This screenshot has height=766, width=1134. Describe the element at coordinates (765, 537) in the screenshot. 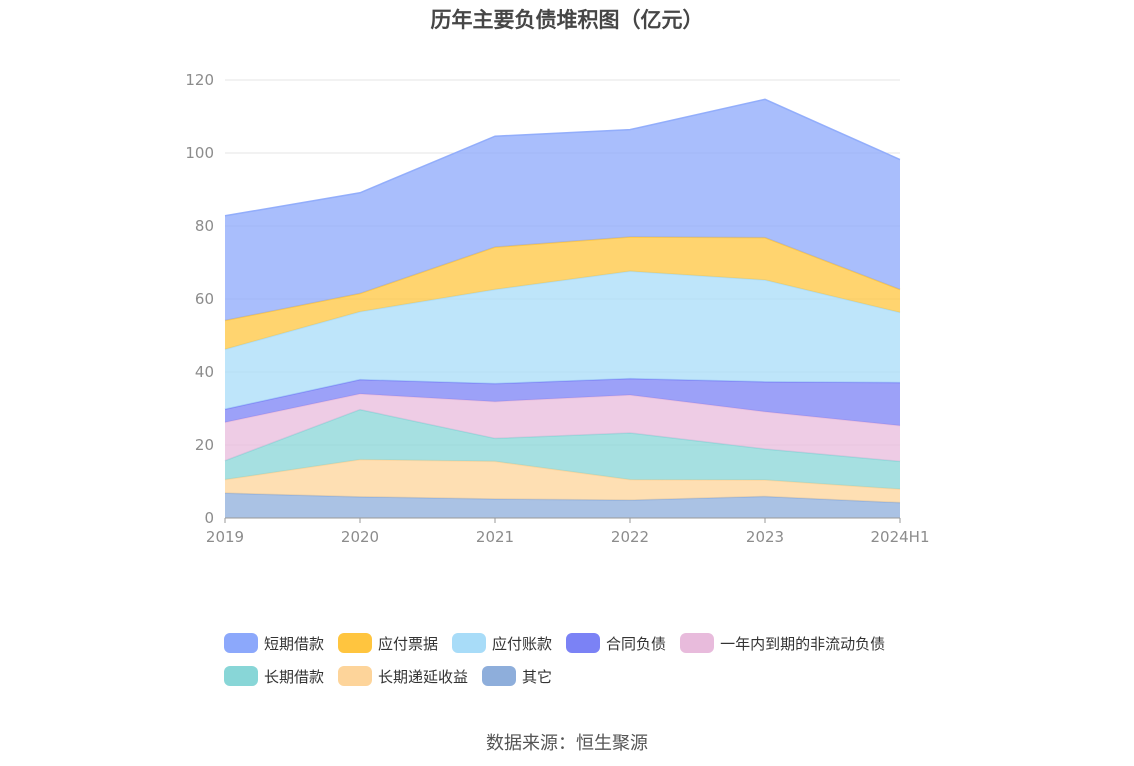

I see `x-tick-label: 2023` at that location.